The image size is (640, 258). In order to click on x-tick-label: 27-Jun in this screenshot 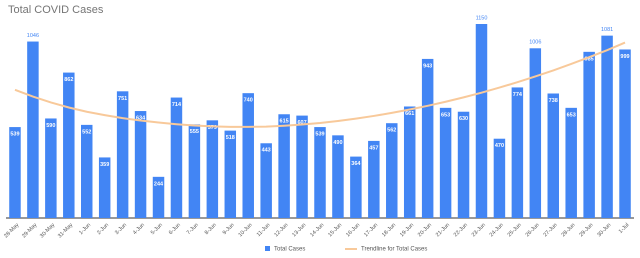, I will do `click(551, 230)`.